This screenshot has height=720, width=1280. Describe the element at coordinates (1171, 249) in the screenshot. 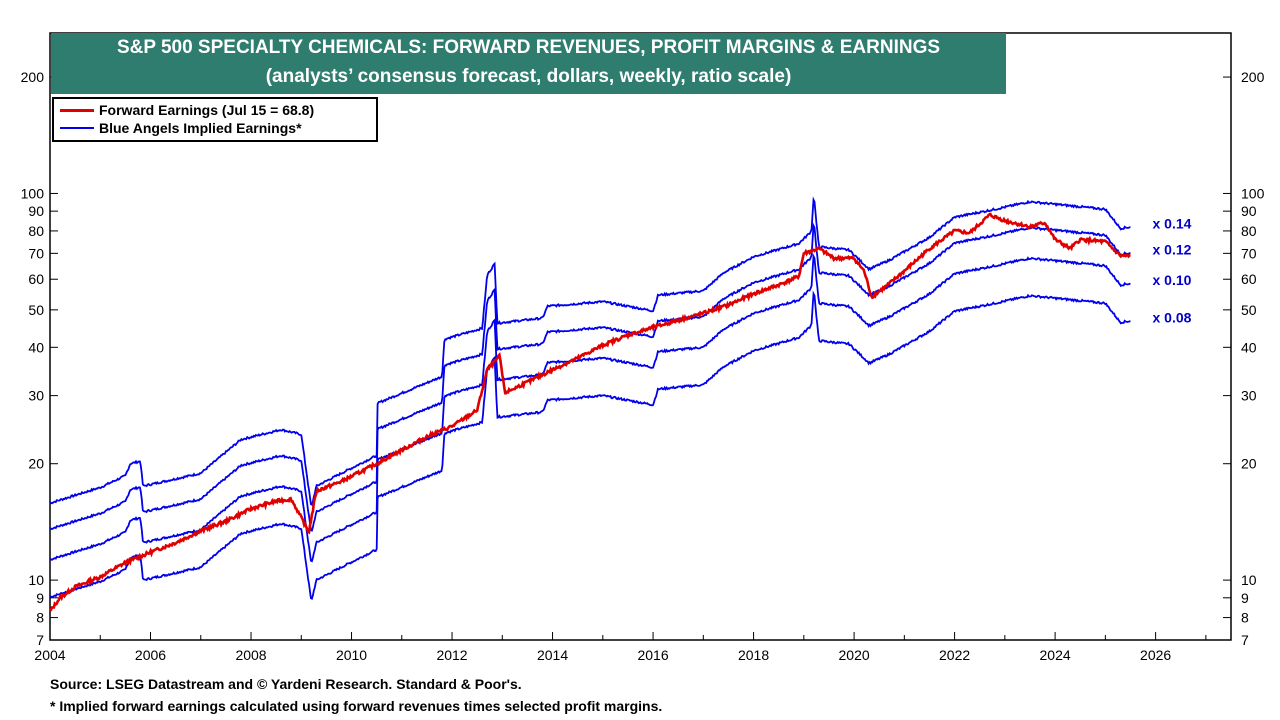

I see `multiplier-label: x 0.12` at that location.